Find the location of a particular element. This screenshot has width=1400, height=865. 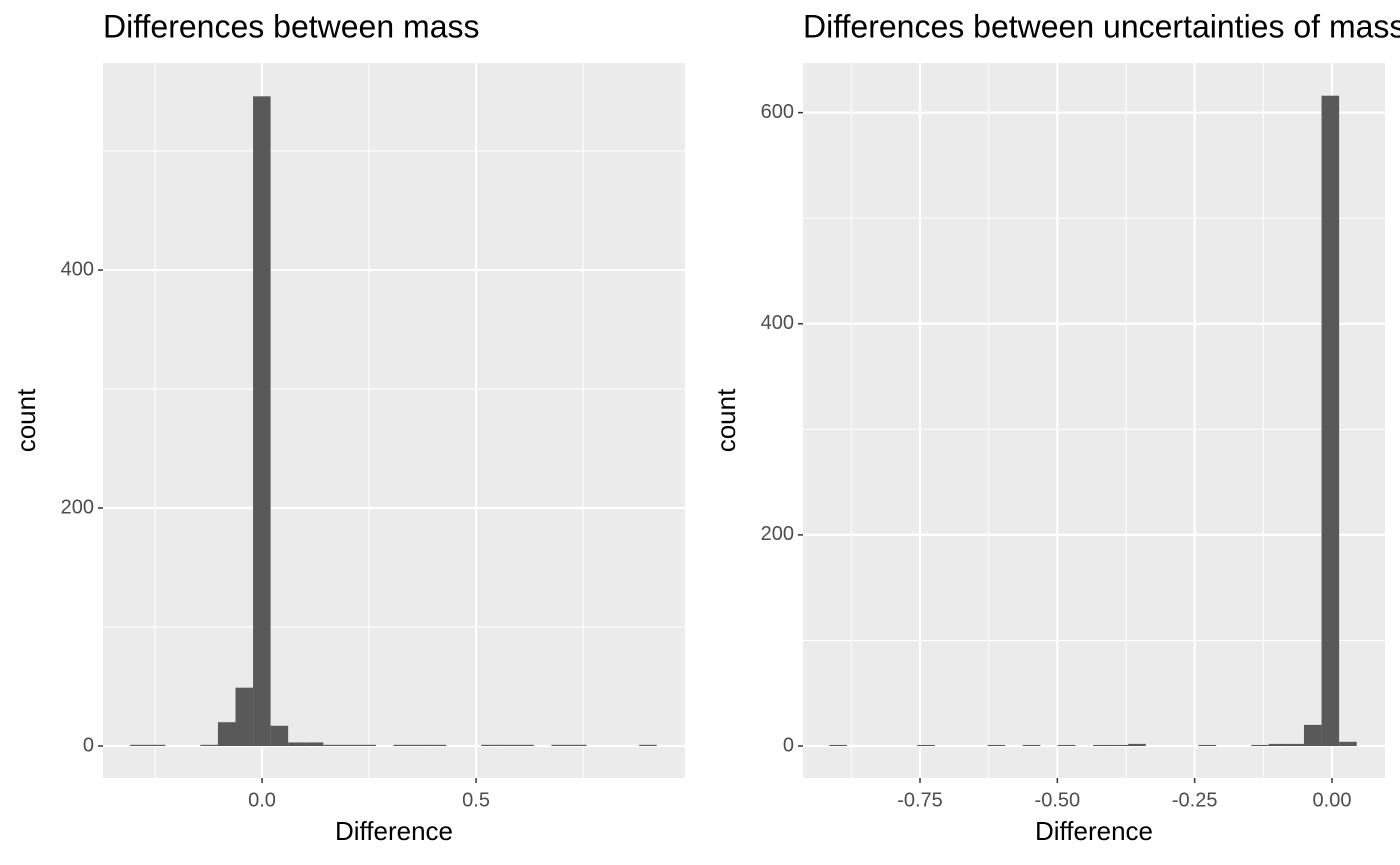

x-tick-label: -0.50 is located at coordinates (1058, 800).